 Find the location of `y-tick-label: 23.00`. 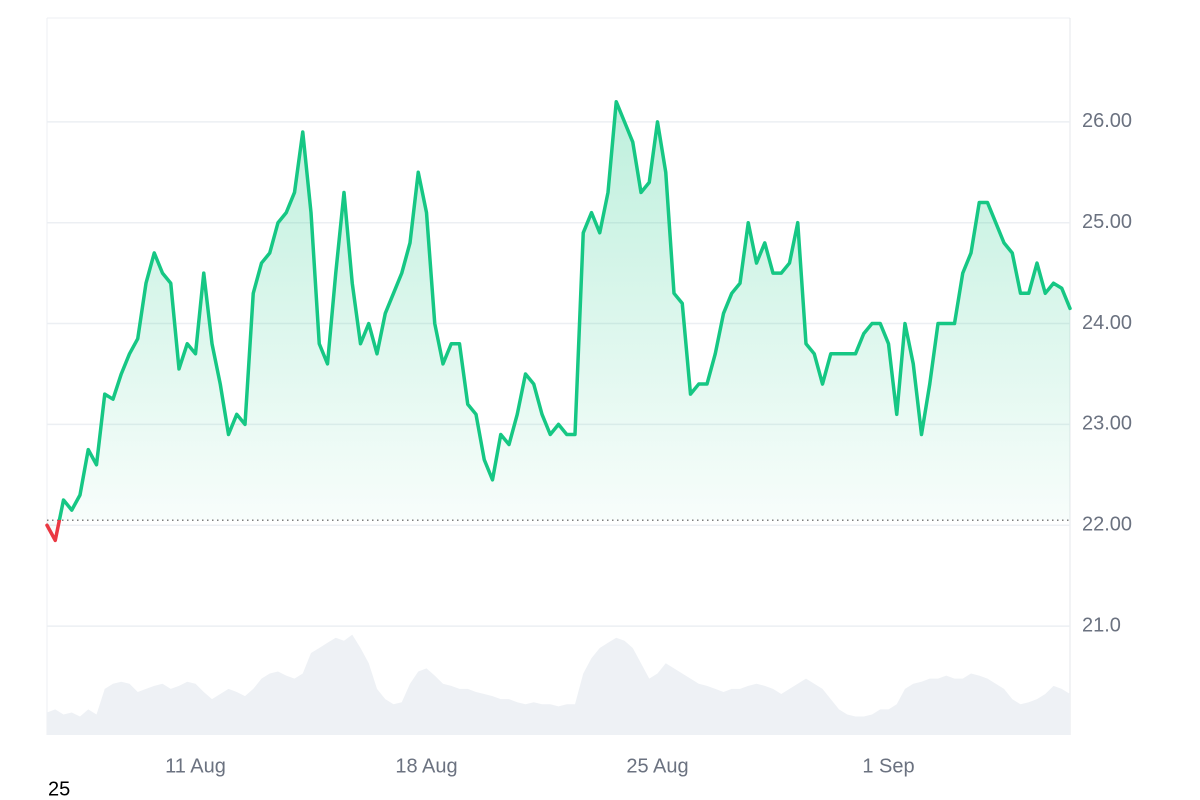

y-tick-label: 23.00 is located at coordinates (1107, 424).